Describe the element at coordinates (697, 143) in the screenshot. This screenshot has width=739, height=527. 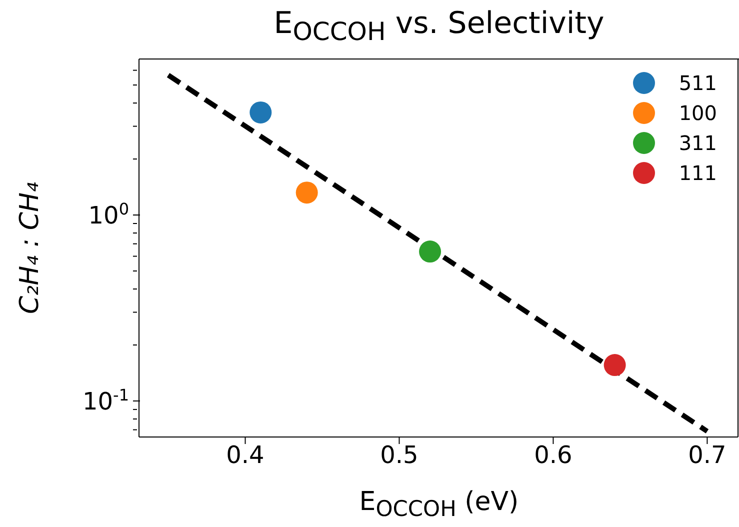
I see `legend-label: 311` at that location.